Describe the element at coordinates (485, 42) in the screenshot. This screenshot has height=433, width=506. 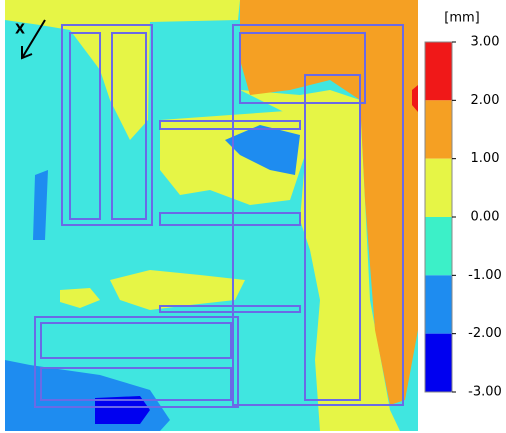
I see `colorbar-tick-label: 3.00` at that location.